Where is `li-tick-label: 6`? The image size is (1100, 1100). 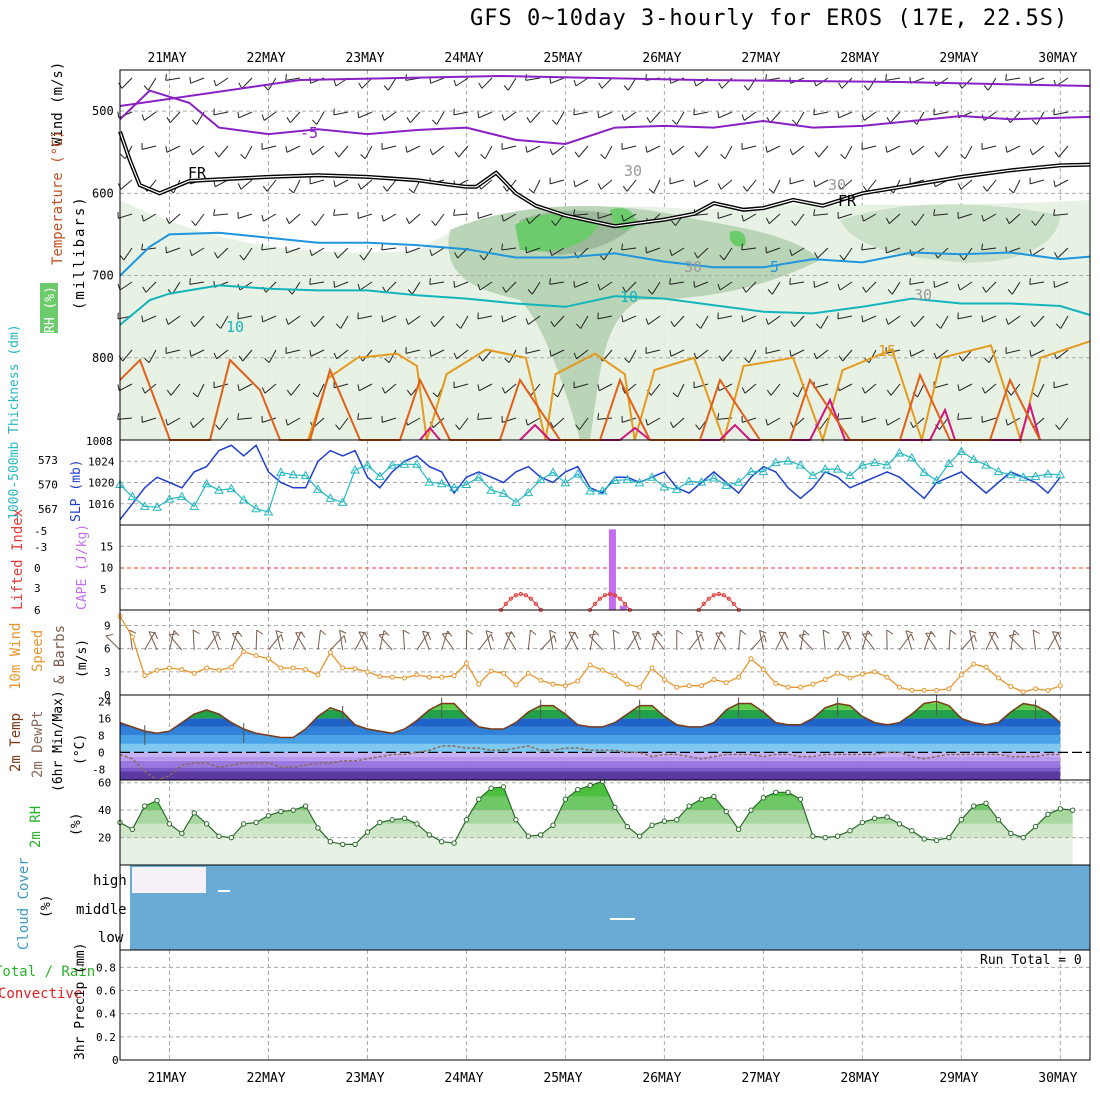 li-tick-label: 6 is located at coordinates (37, 610).